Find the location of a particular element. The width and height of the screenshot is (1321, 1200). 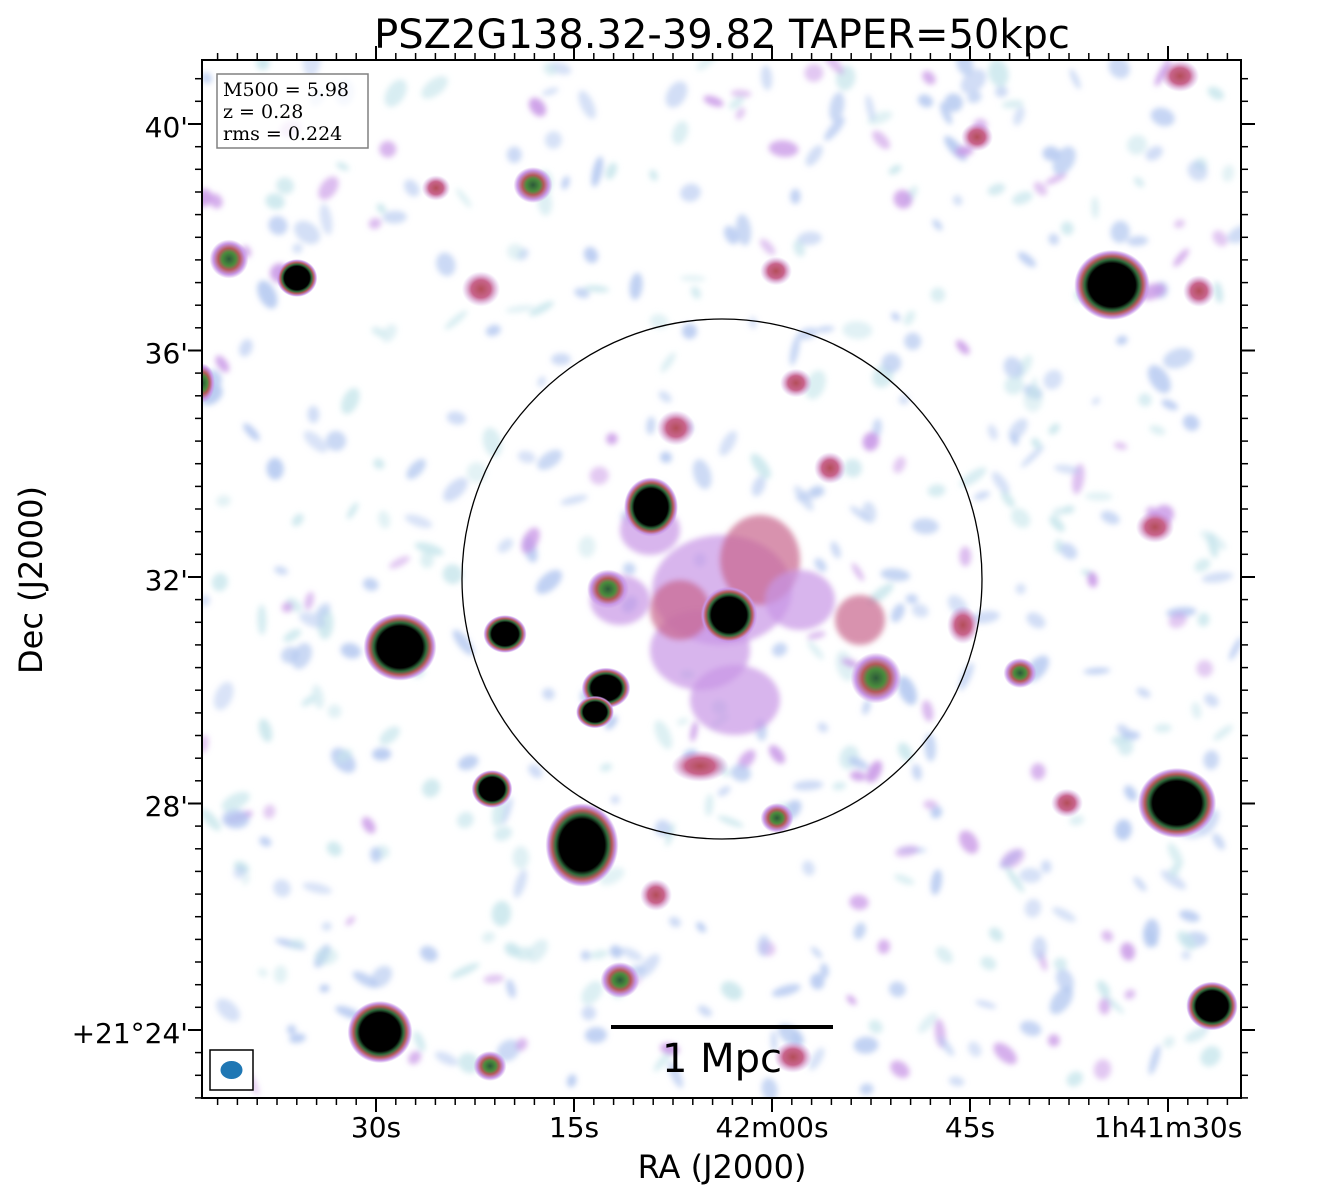

beam-indicator is located at coordinates (231, 1070).